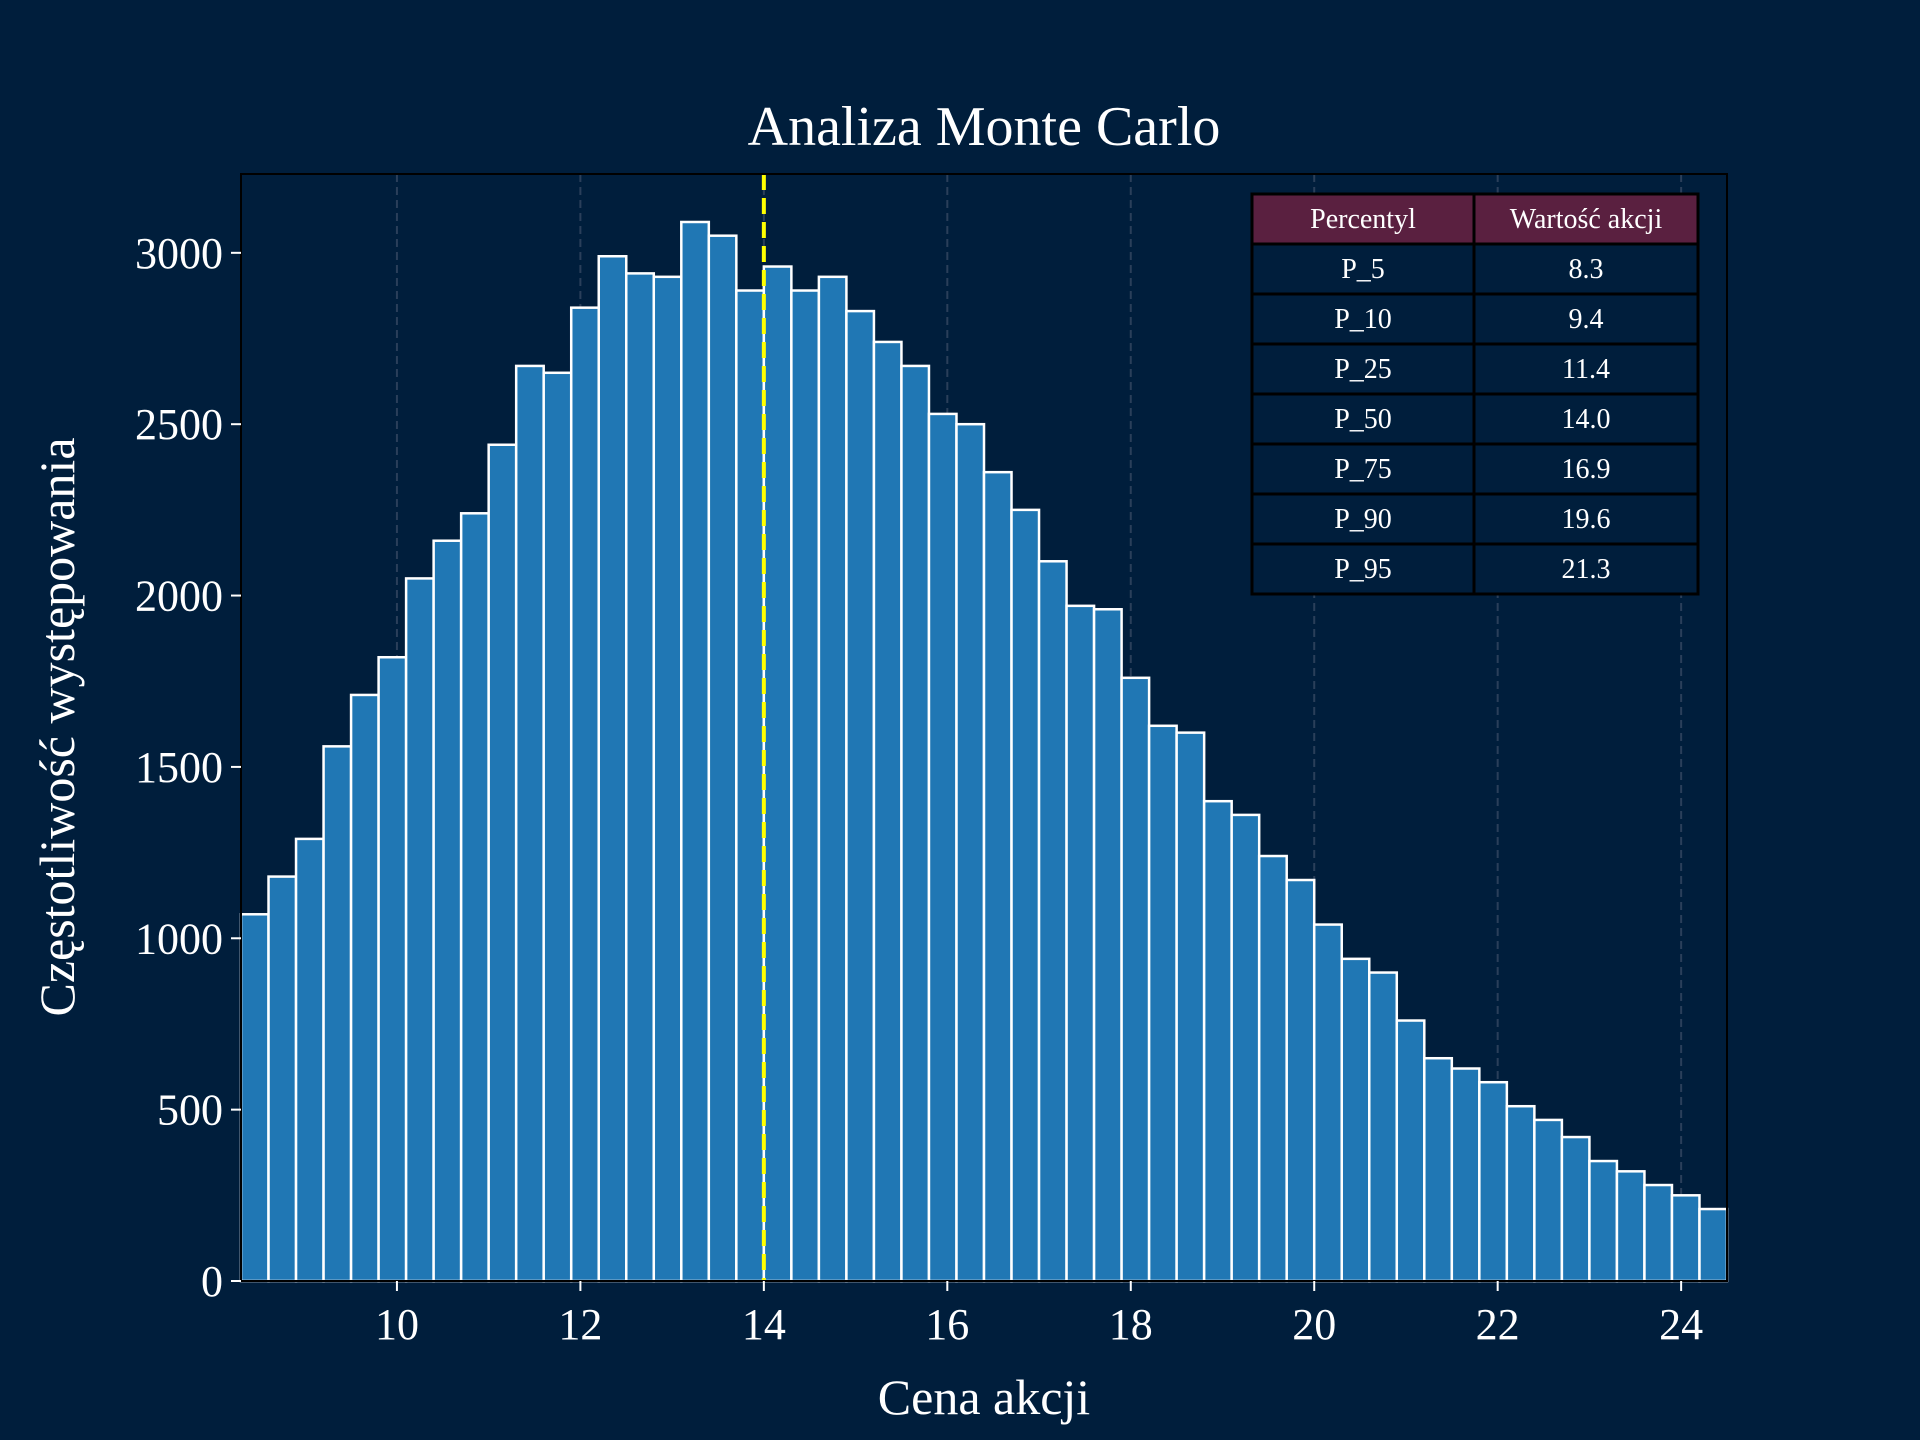 The width and height of the screenshot is (1920, 1440). Describe the element at coordinates (580, 1324) in the screenshot. I see `x-tick-label: 12` at that location.